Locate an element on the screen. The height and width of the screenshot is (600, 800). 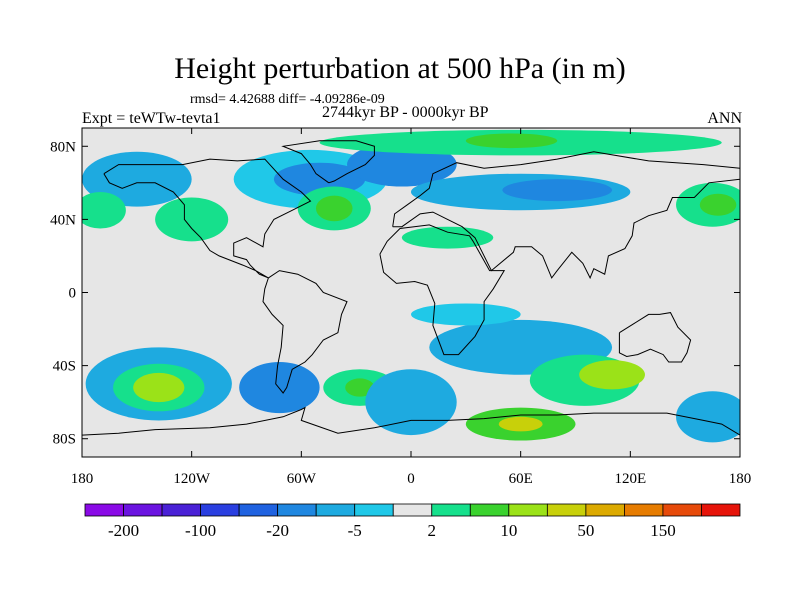
anomaly-arctic-positive-core is located at coordinates (511, 141).